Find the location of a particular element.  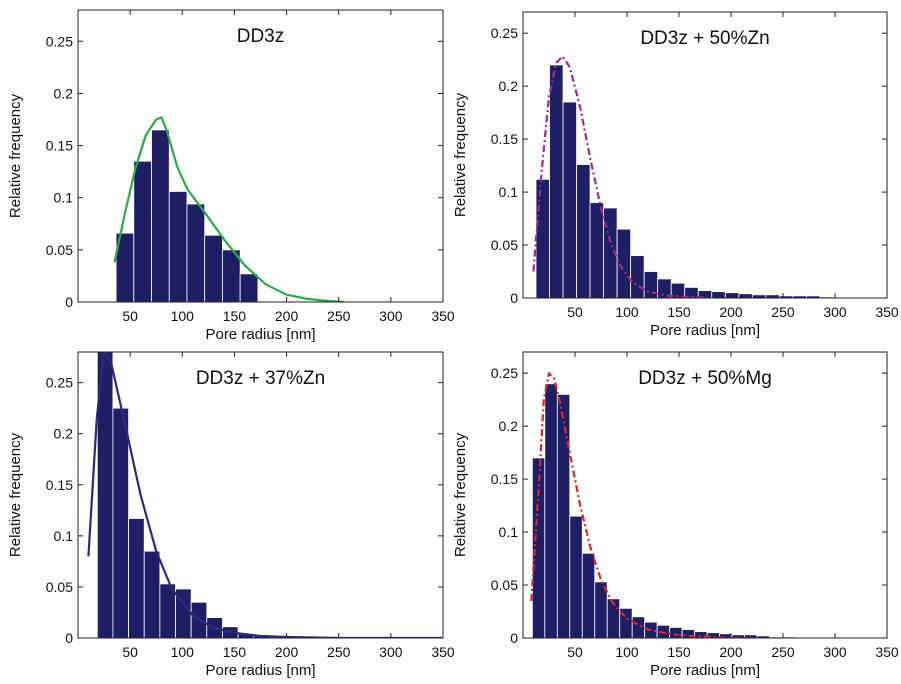

panel-title: DD3z + 37%Zn is located at coordinates (260, 378).